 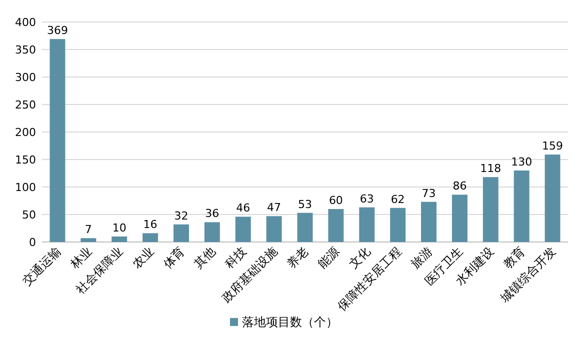 I want to click on data-label: 62, so click(x=397, y=199).